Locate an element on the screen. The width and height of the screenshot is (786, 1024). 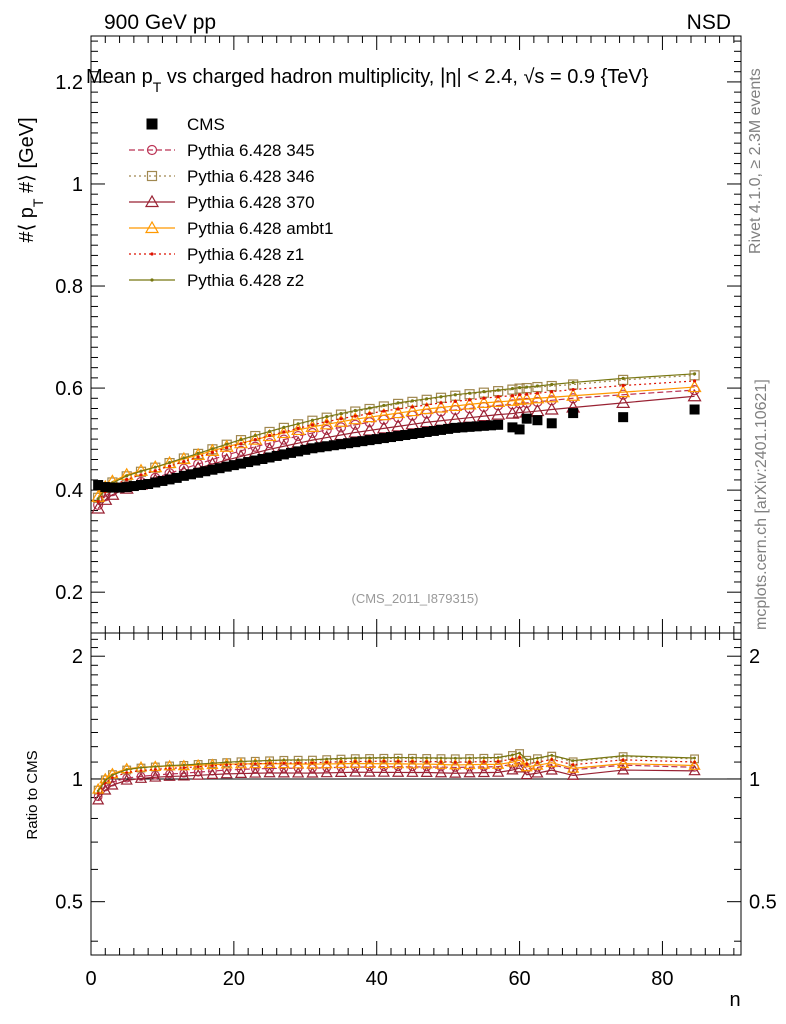
data-point-p370 is located at coordinates (498, 413).